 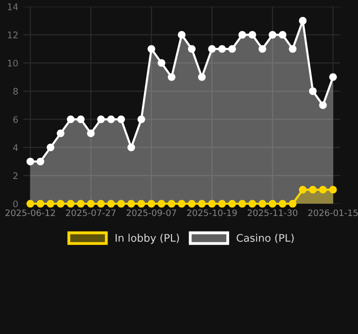 I want to click on legend-label: In lobby (PL), so click(x=147, y=239).